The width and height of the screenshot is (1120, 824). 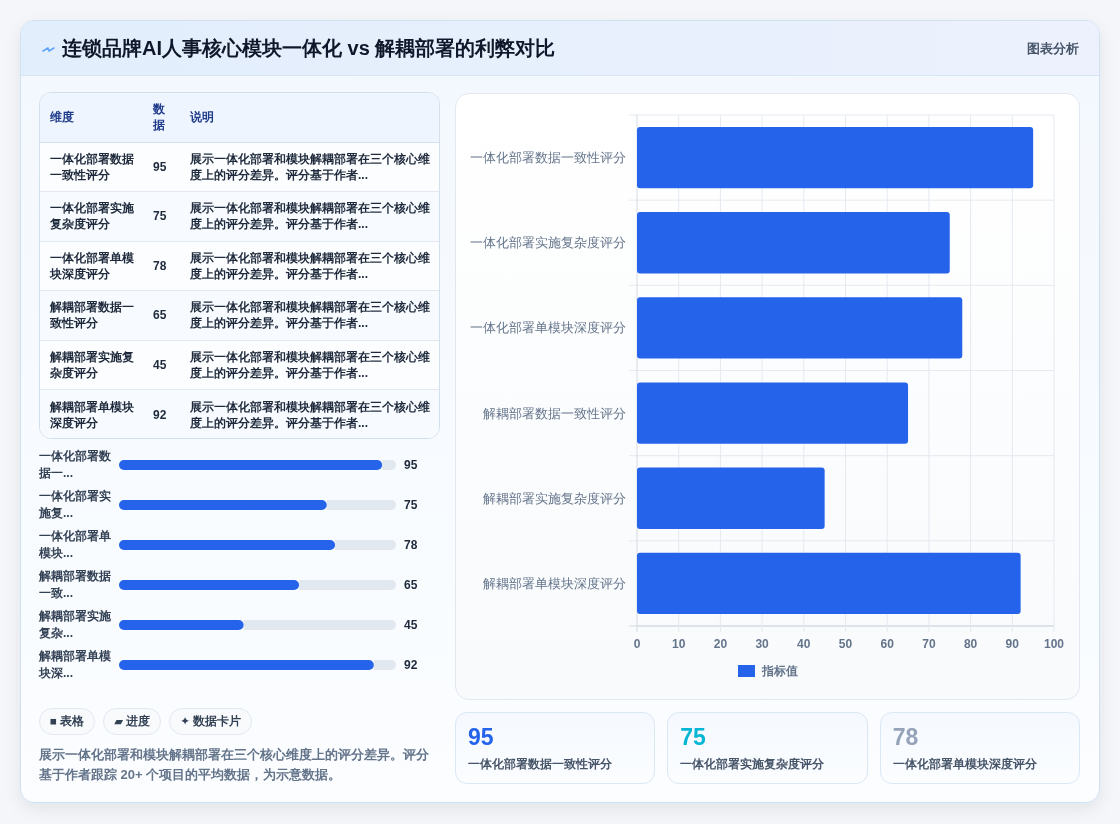 I want to click on x-tick-label: 30, so click(x=762, y=644).